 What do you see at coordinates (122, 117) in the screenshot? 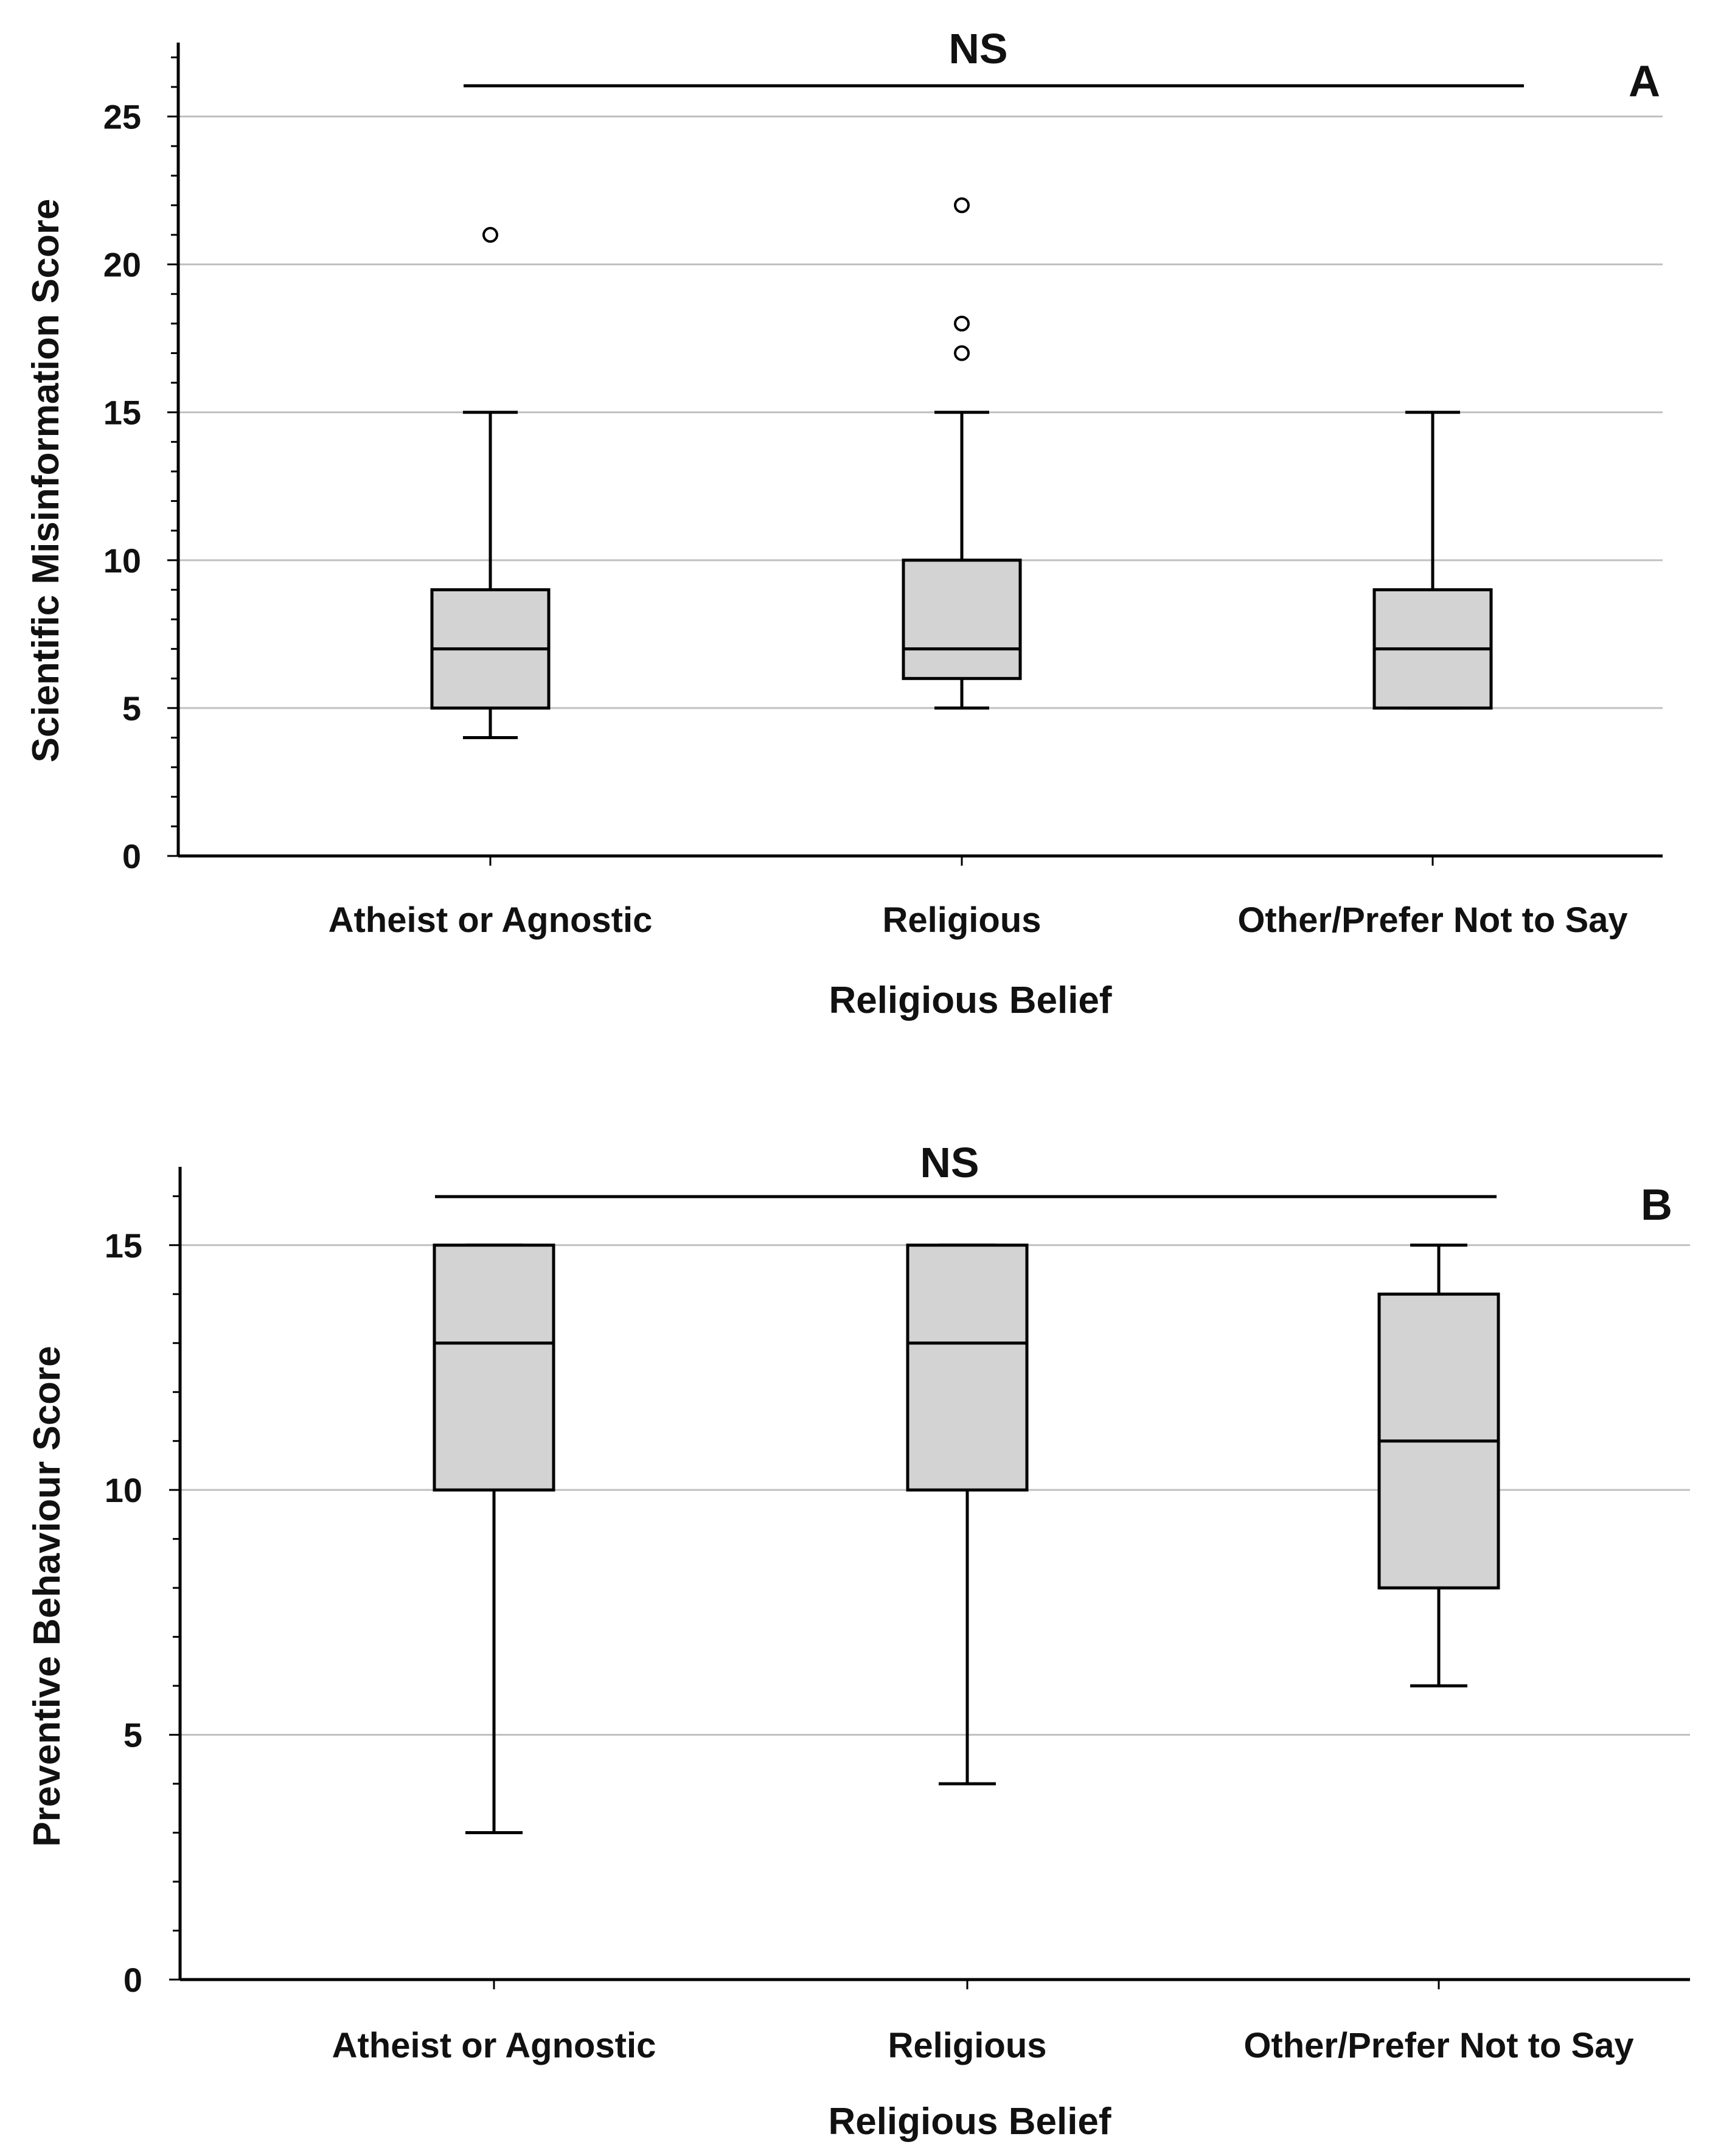
I see `y-tick-label: 25` at bounding box center [122, 117].